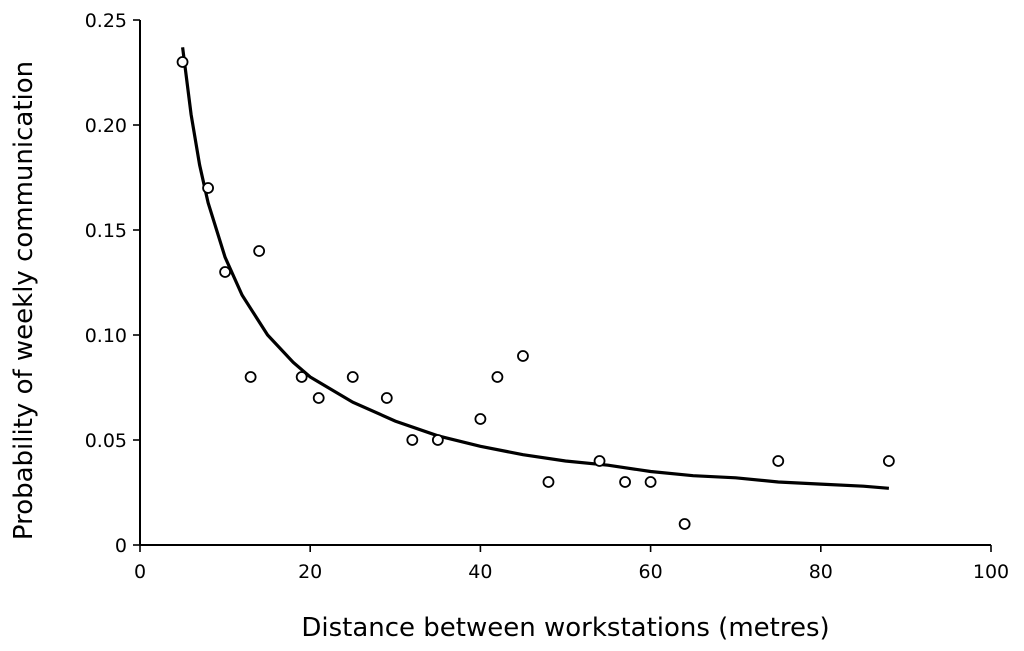 This screenshot has height=651, width=1024. Describe the element at coordinates (991, 572) in the screenshot. I see `x-tick-label: 100` at that location.